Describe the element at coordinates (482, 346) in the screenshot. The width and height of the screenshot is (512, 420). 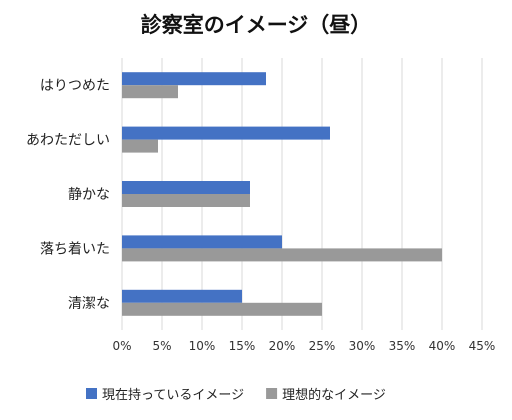
I see `x-tick-label: 45%` at that location.